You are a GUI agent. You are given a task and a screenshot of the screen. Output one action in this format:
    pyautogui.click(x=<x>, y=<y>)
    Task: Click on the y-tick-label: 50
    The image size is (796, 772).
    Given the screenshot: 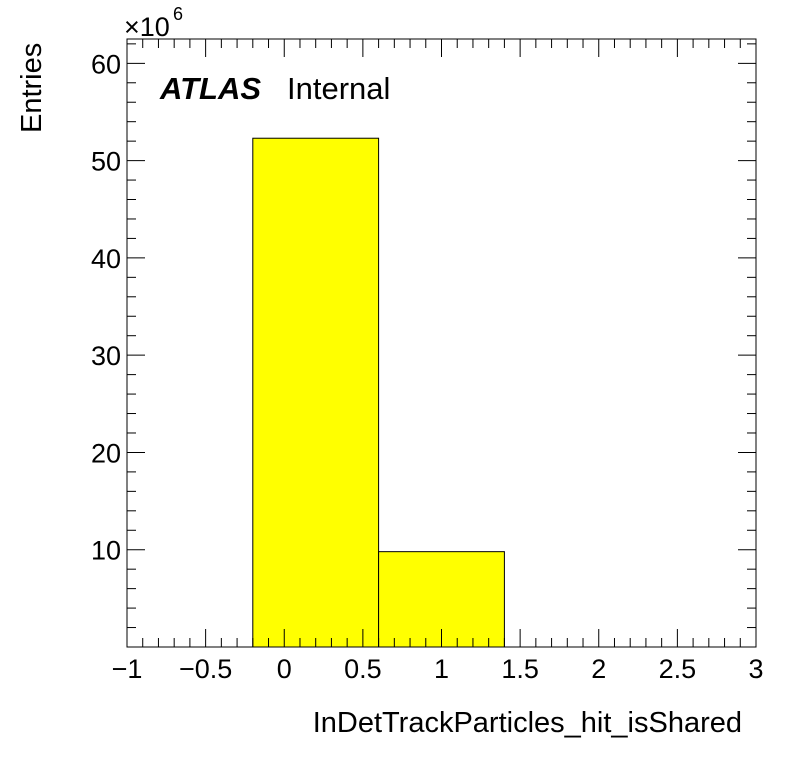 What is the action you would take?
    pyautogui.click(x=106, y=162)
    